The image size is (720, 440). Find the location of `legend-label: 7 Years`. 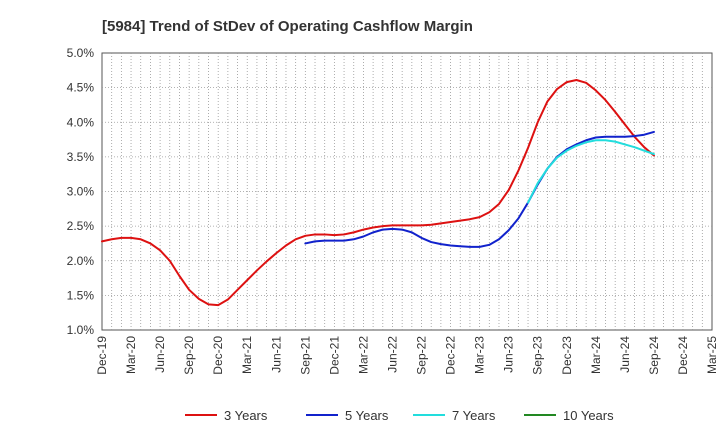

legend-label: 7 Years is located at coordinates (474, 415).